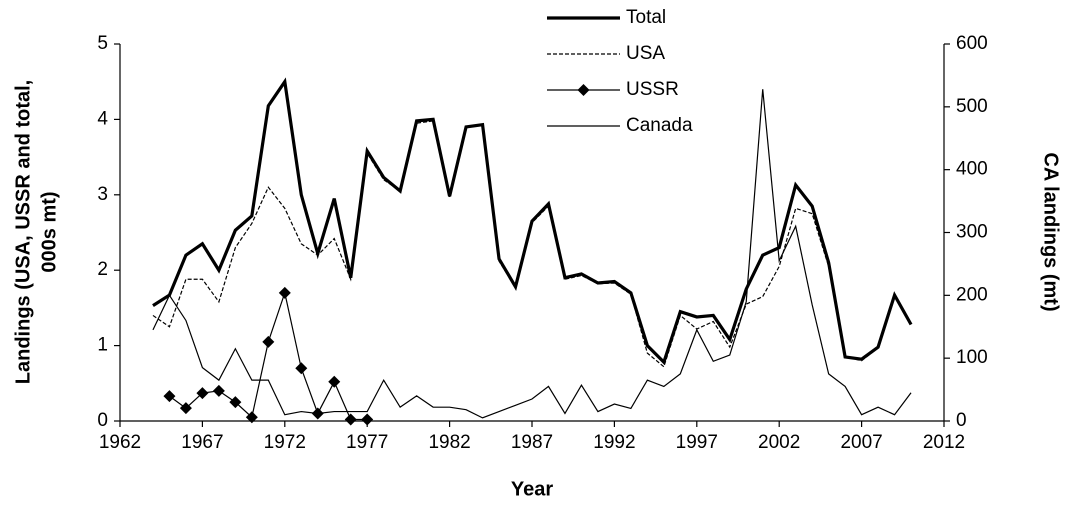  I want to click on x-tick-label: 1967, so click(202, 442).